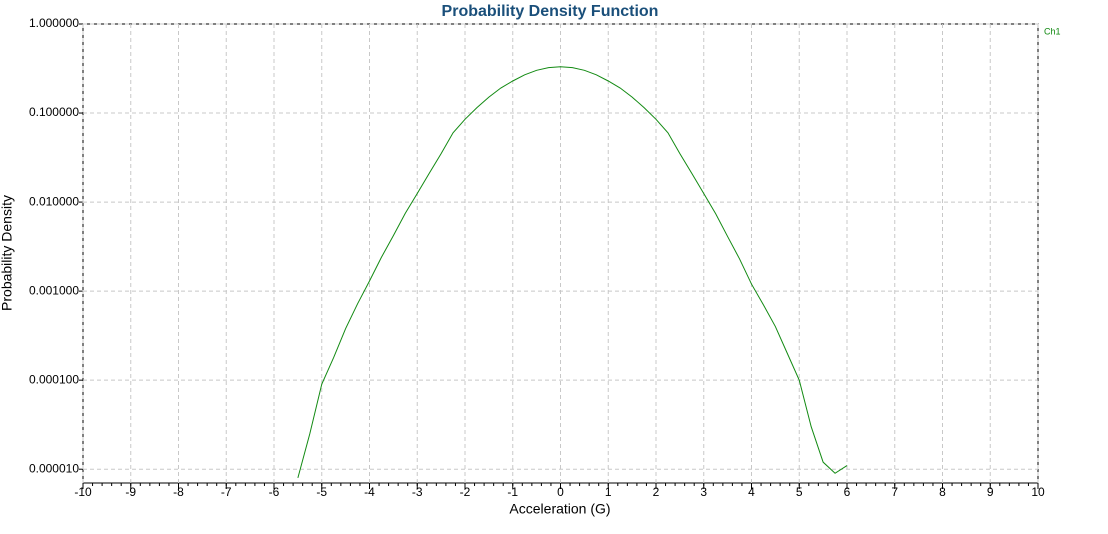 The height and width of the screenshot is (534, 1108). What do you see at coordinates (274, 492) in the screenshot?
I see `x-tick-label: -6` at bounding box center [274, 492].